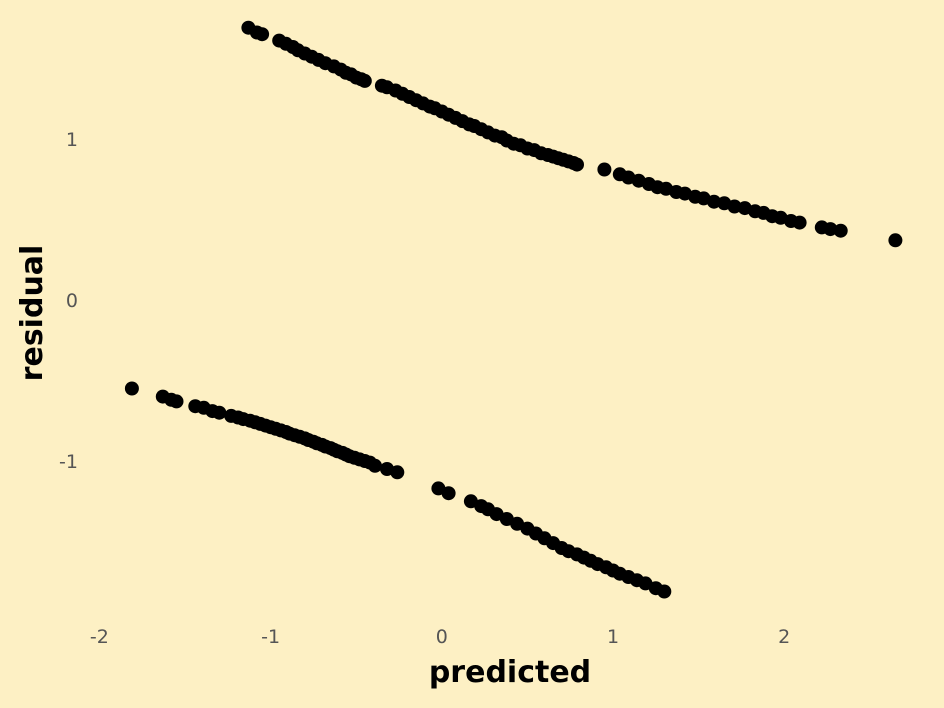 The height and width of the screenshot is (708, 944). I want to click on x-tick-label: 0, so click(442, 637).